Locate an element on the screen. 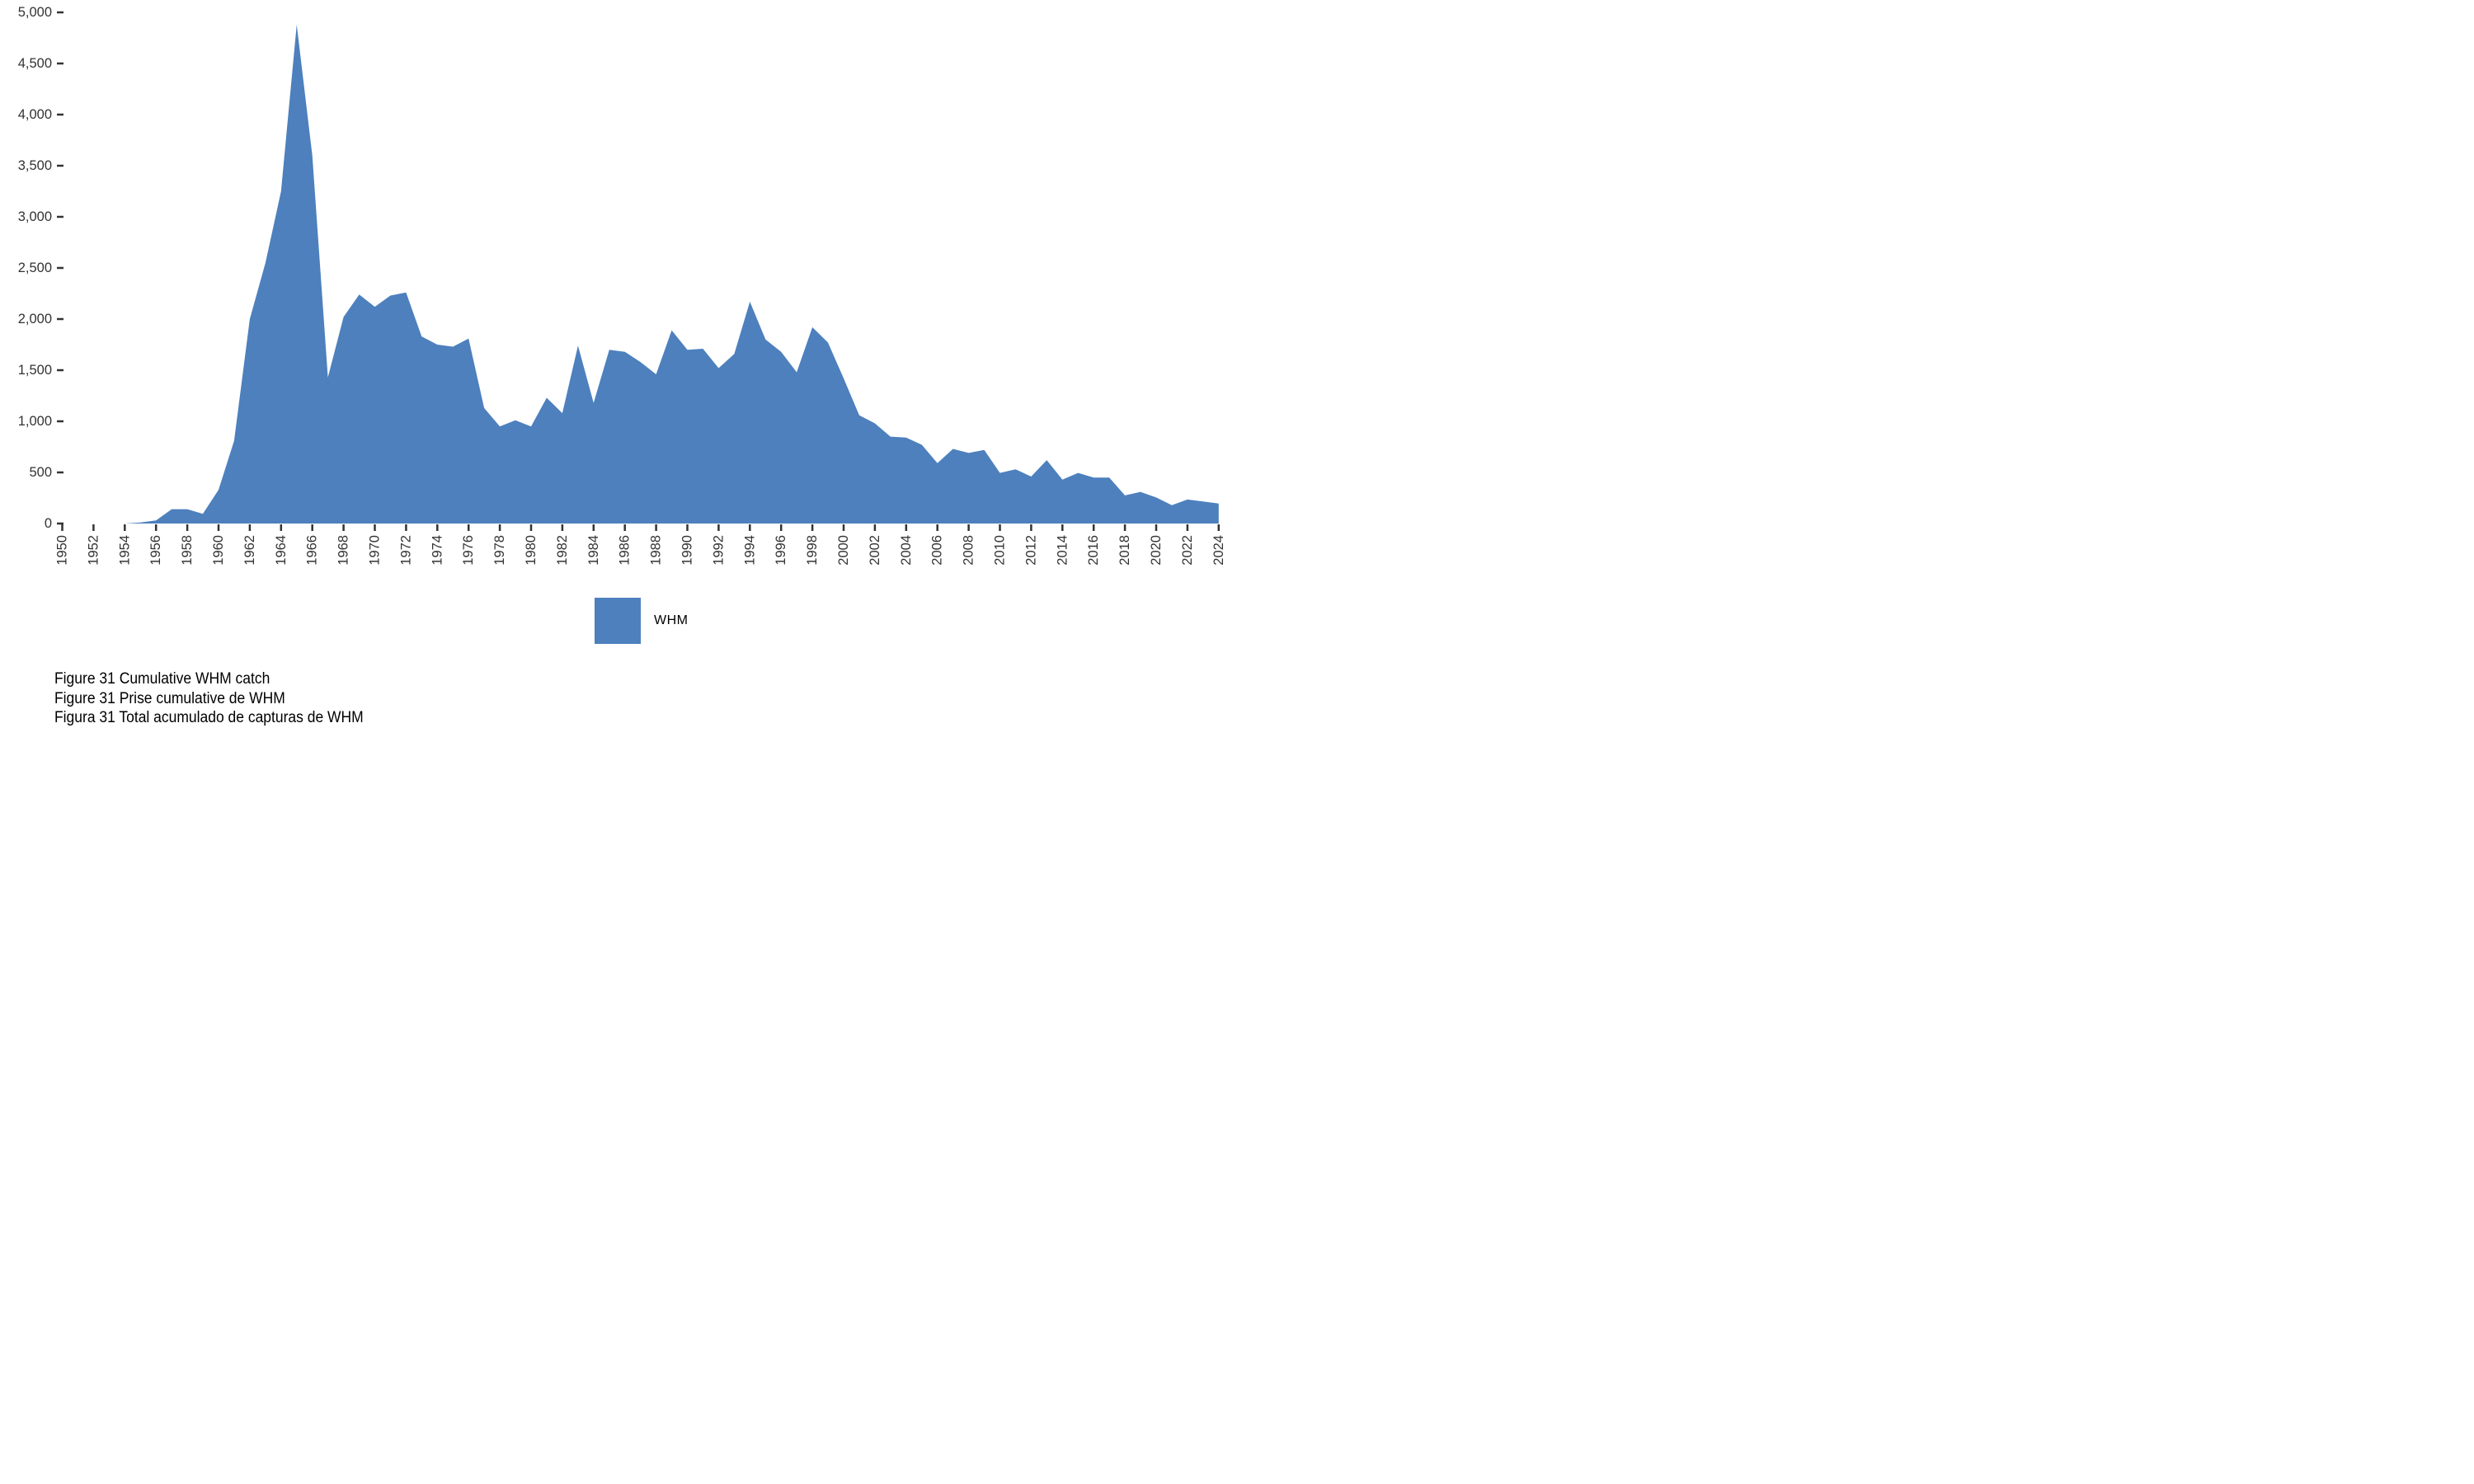 Image resolution: width=2474 pixels, height=1484 pixels. caption-french: Figure 31 Prise cumulative de WHM is located at coordinates (169, 698).